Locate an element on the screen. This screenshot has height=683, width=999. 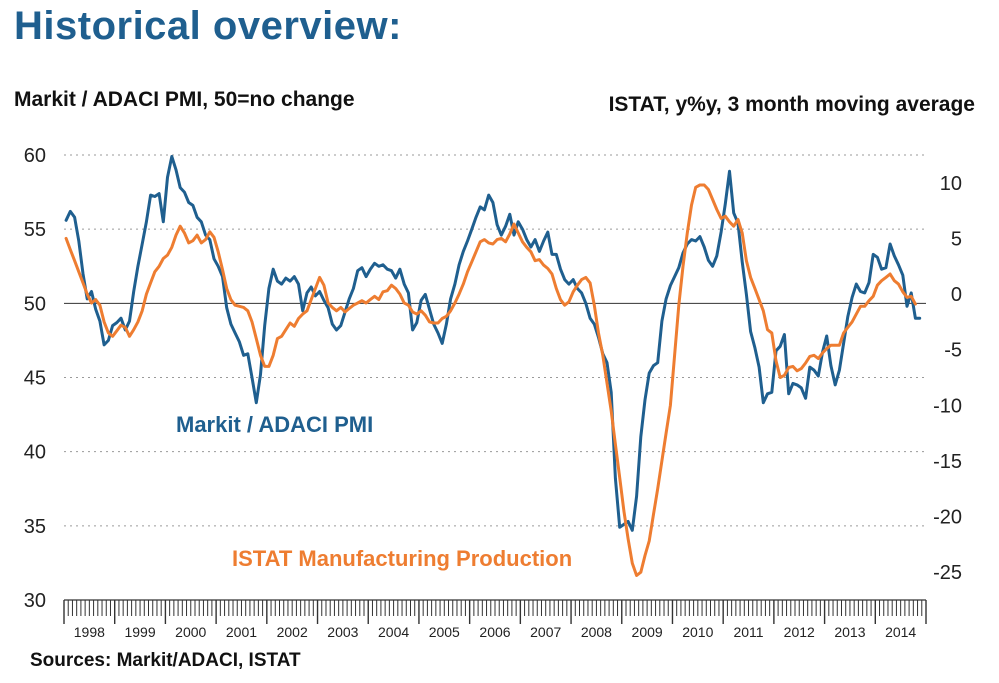
x-tick-label: 2010 is located at coordinates (697, 632).